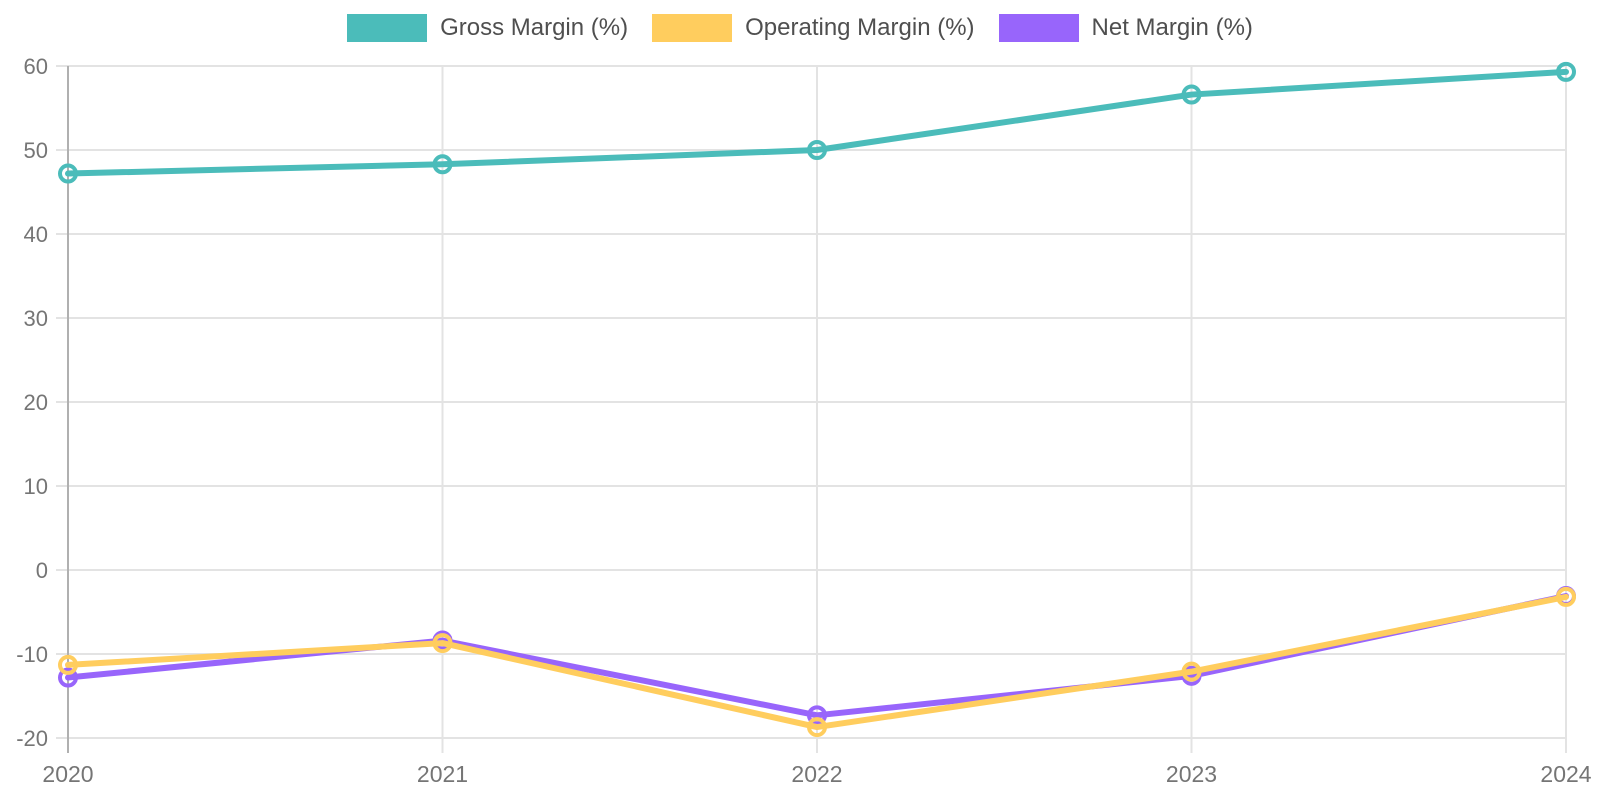 The image size is (1600, 800). I want to click on series-gross-margin, so click(817, 122).